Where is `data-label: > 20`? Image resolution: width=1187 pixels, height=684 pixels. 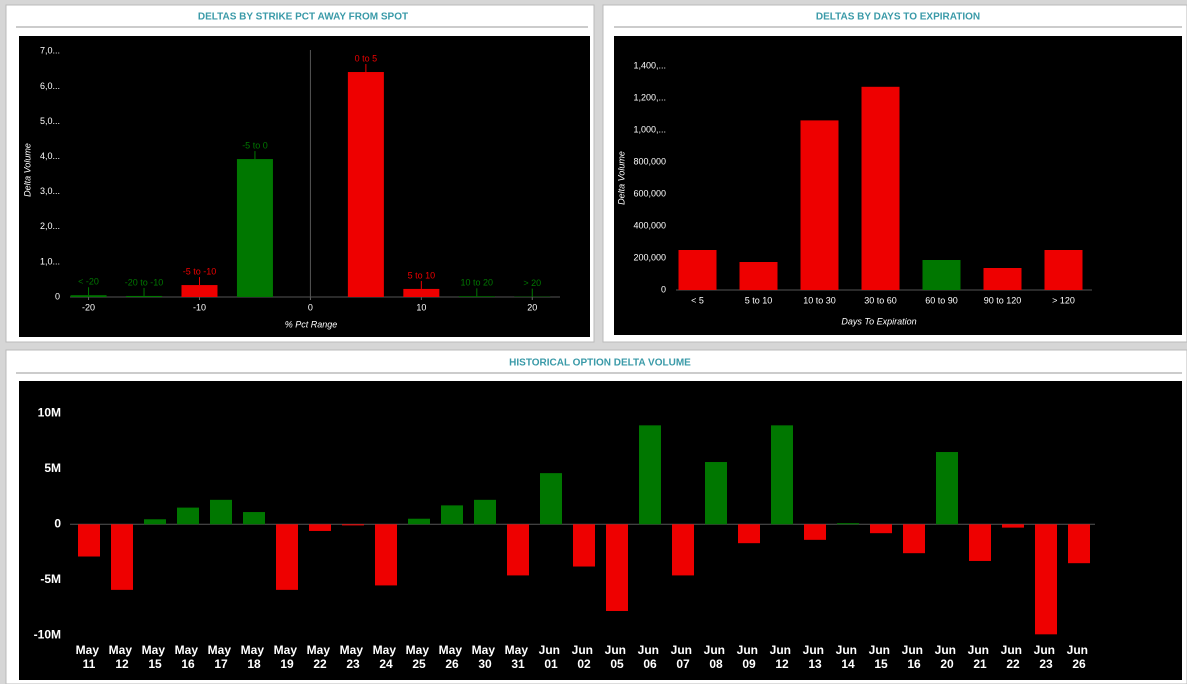
data-label: > 20 is located at coordinates (532, 283).